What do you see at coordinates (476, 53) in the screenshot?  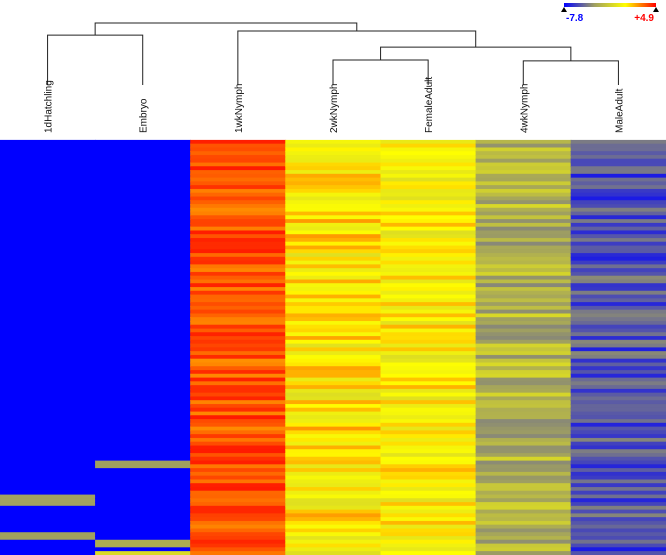 I see `dendrogram-branch-c4` at bounding box center [476, 53].